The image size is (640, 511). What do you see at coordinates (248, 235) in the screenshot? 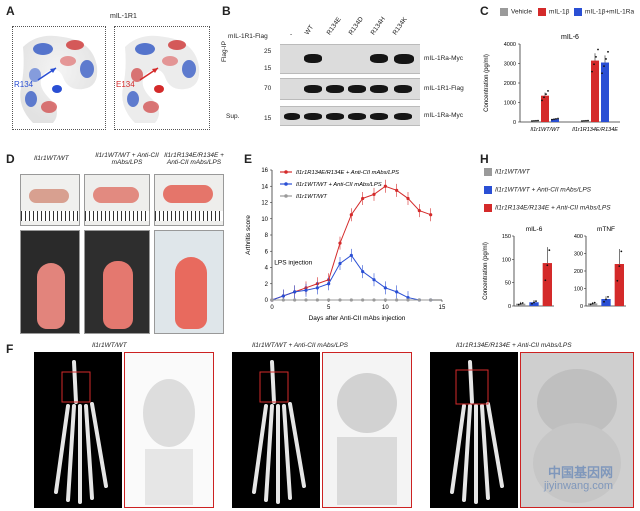
I see `y-axis-label: Arthritis score` at bounding box center [248, 235].